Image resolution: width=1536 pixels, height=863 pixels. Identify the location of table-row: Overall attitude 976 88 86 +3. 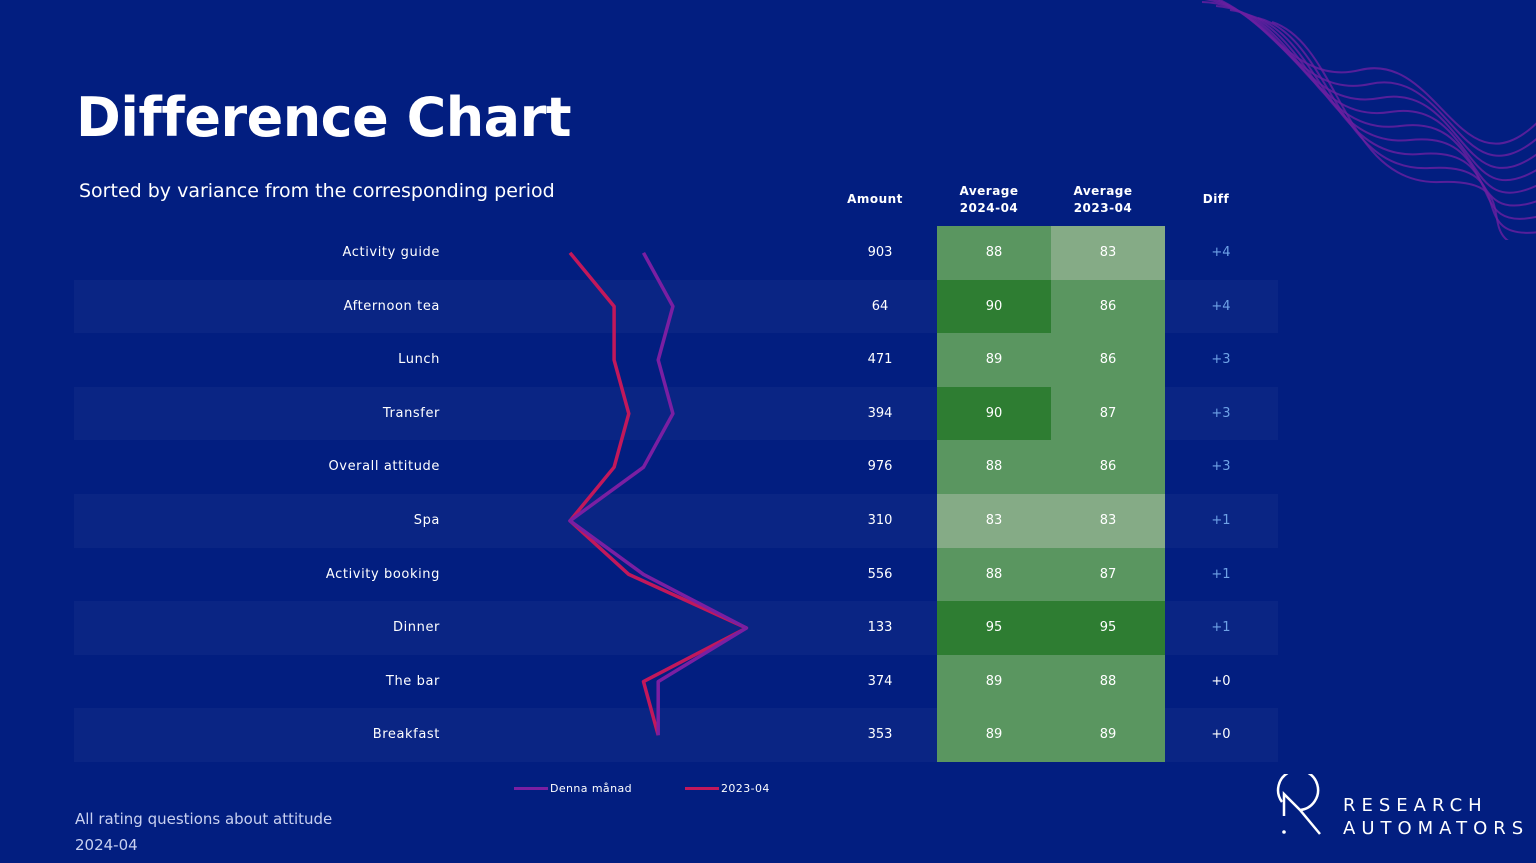
(676, 467).